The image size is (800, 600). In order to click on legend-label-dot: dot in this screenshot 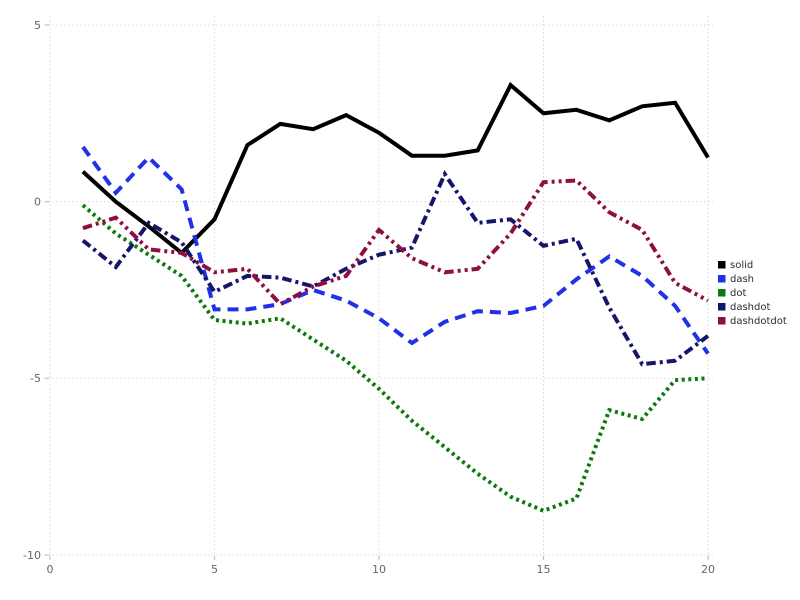, I will do `click(738, 293)`.